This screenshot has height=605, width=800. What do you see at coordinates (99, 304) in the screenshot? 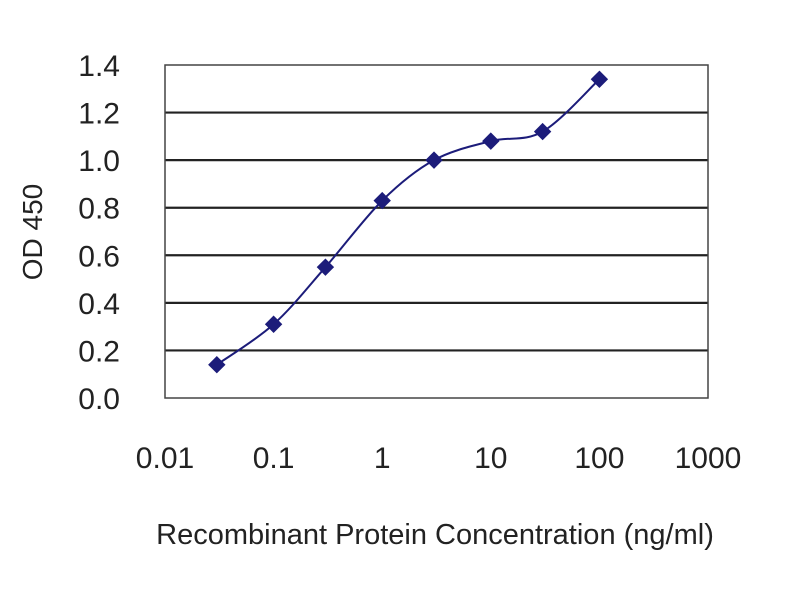
I see `y-tick-label: 0.4` at bounding box center [99, 304].